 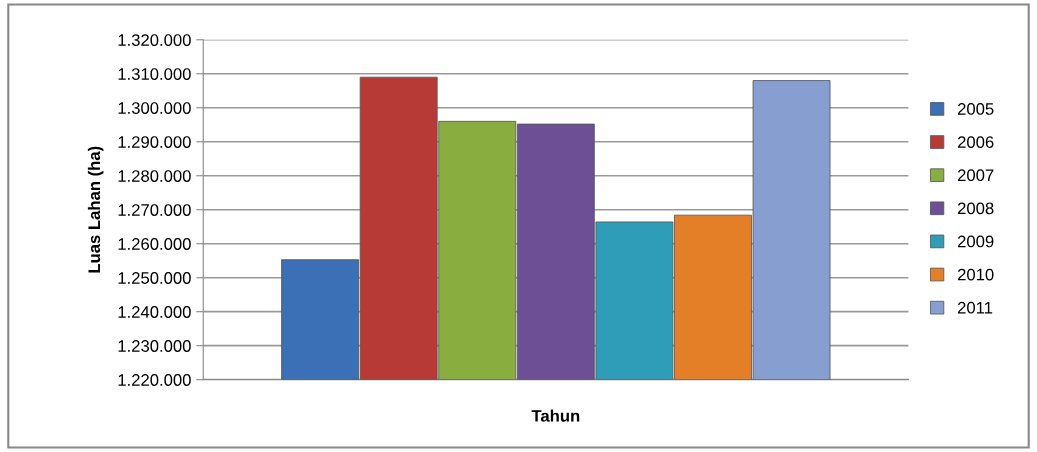 What do you see at coordinates (975, 208) in the screenshot?
I see `legend-label: 2008` at bounding box center [975, 208].